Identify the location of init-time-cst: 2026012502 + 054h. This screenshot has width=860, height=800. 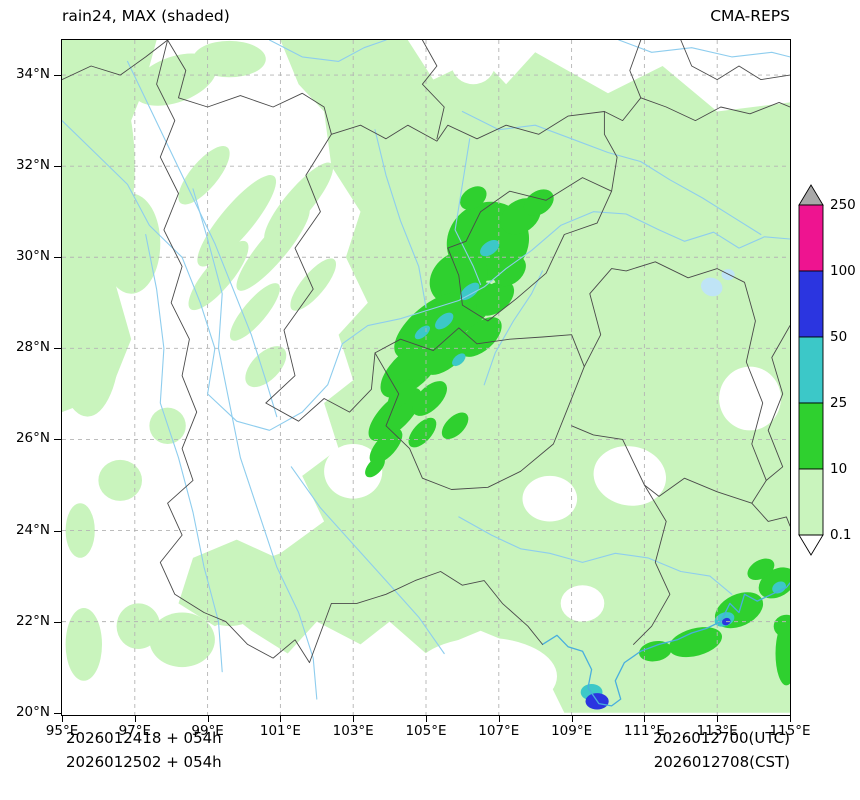
(144, 762).